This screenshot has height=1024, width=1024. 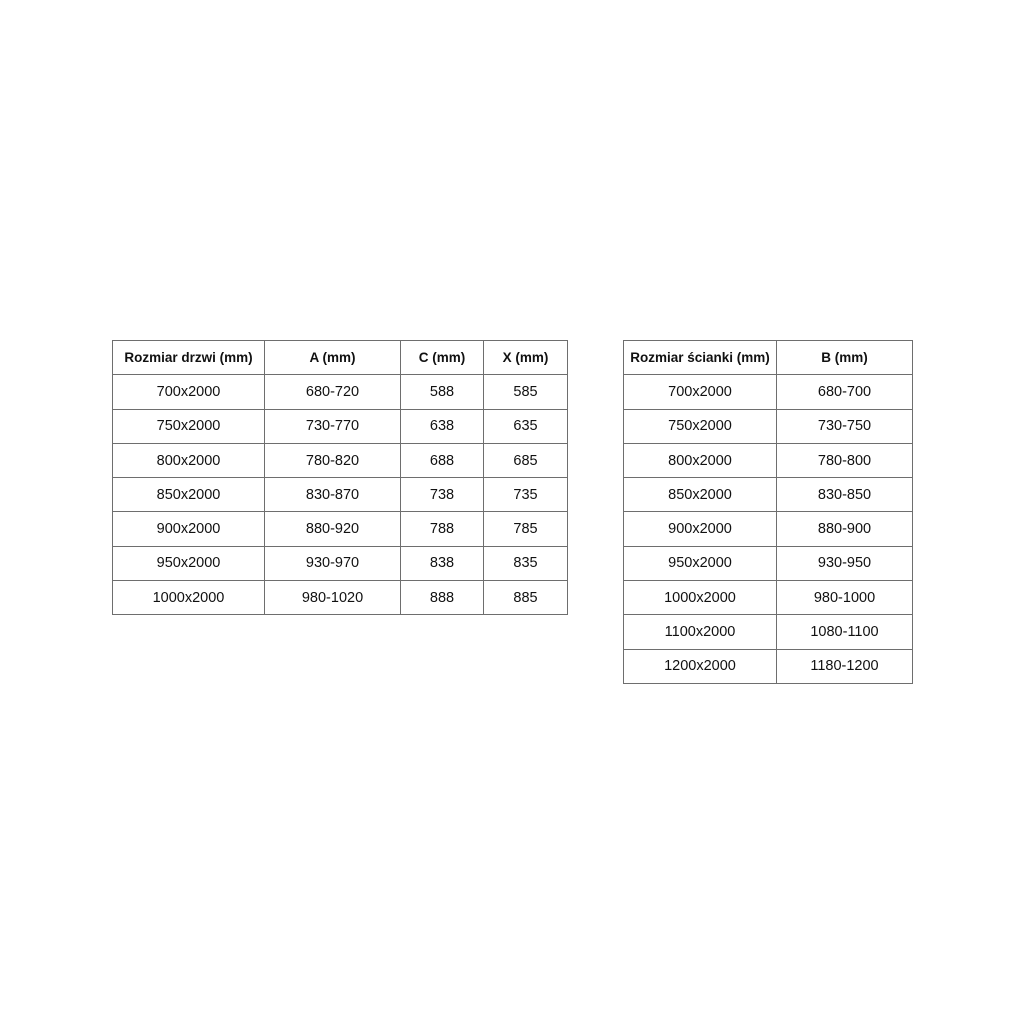 I want to click on table-row: 800x2000 780-800, so click(x=768, y=460).